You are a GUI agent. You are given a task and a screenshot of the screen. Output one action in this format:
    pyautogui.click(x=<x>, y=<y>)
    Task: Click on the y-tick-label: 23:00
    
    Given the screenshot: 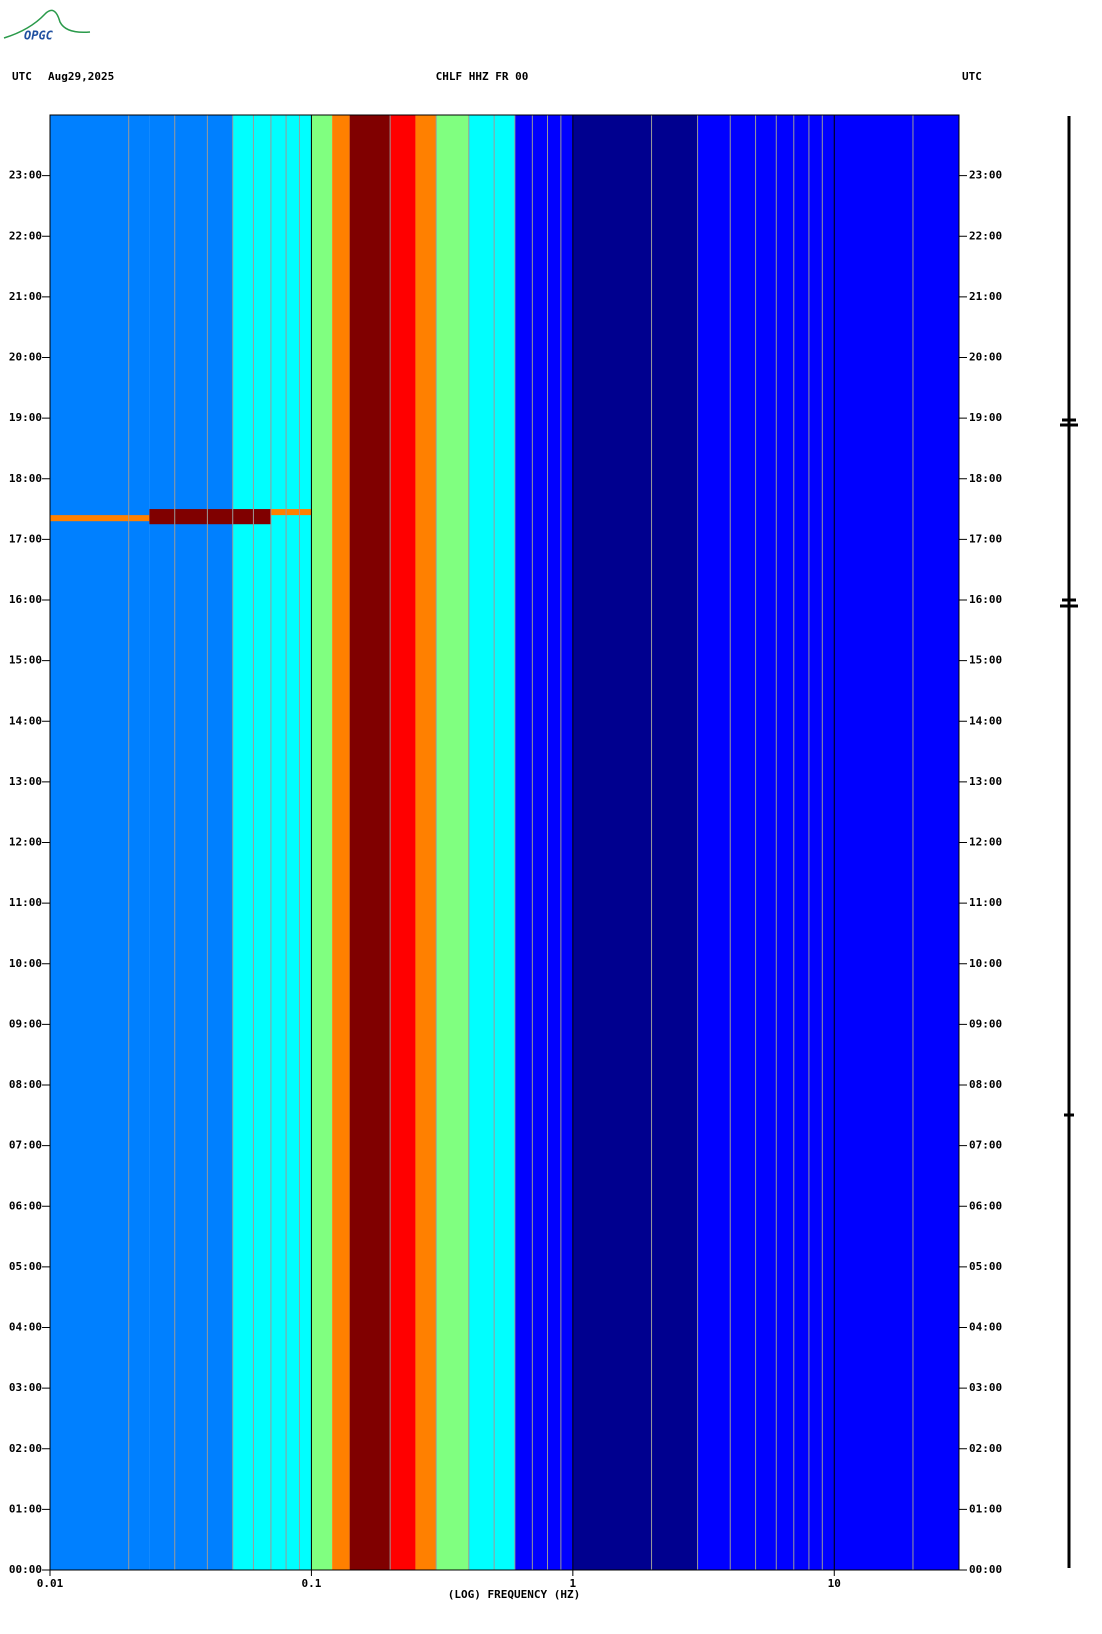 What is the action you would take?
    pyautogui.click(x=25, y=175)
    